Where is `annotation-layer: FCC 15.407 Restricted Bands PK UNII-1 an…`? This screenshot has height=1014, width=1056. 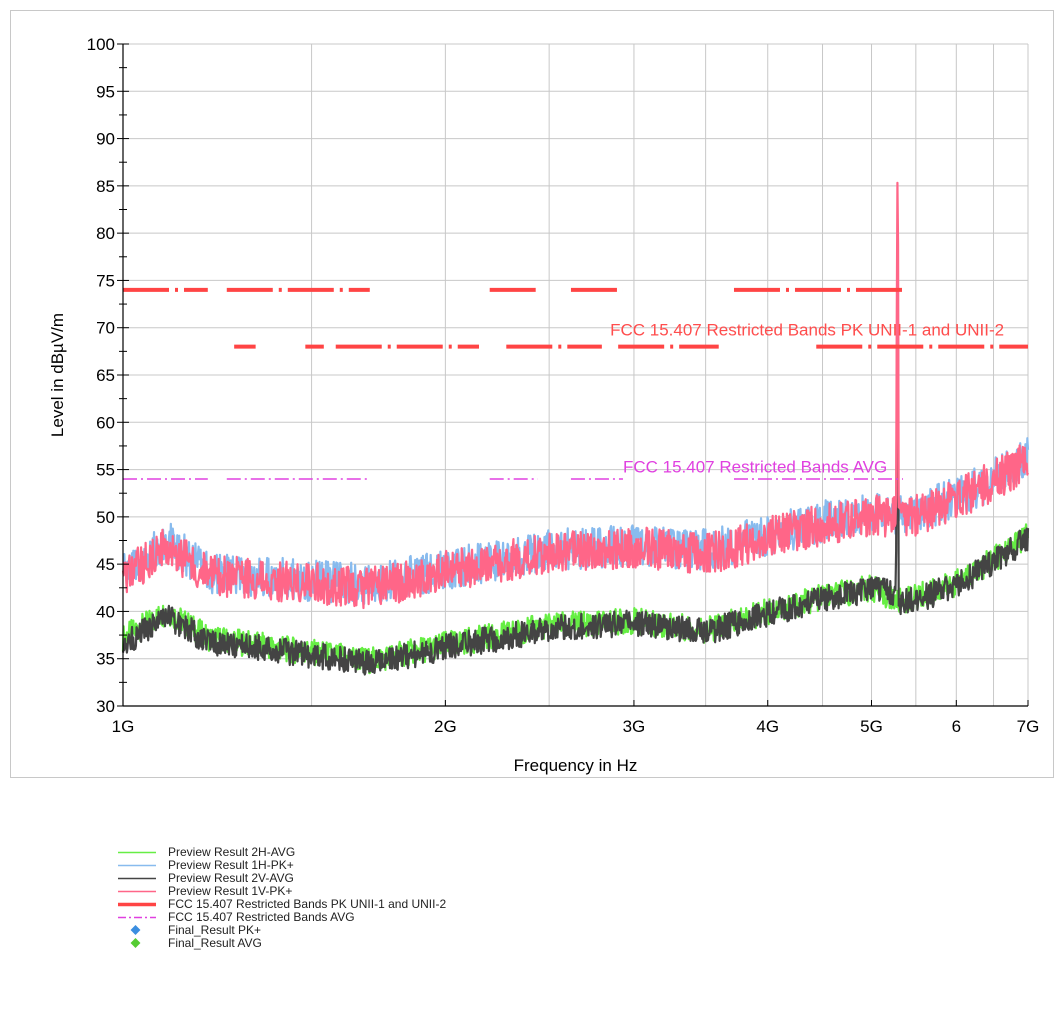 annotation-layer: FCC 15.407 Restricted Bands PK UNII-1 an… is located at coordinates (807, 398).